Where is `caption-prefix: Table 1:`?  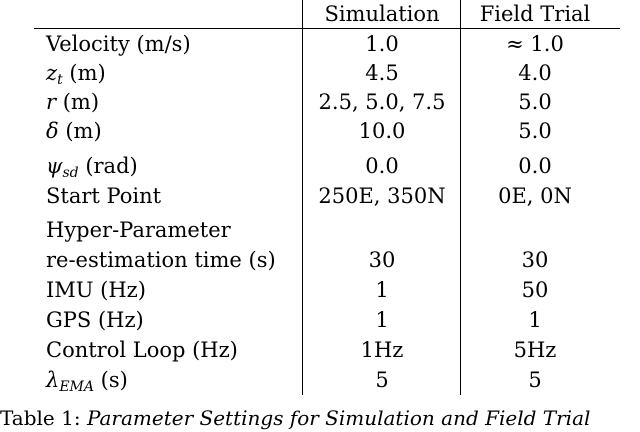
caption-prefix: Table 1: is located at coordinates (43, 418).